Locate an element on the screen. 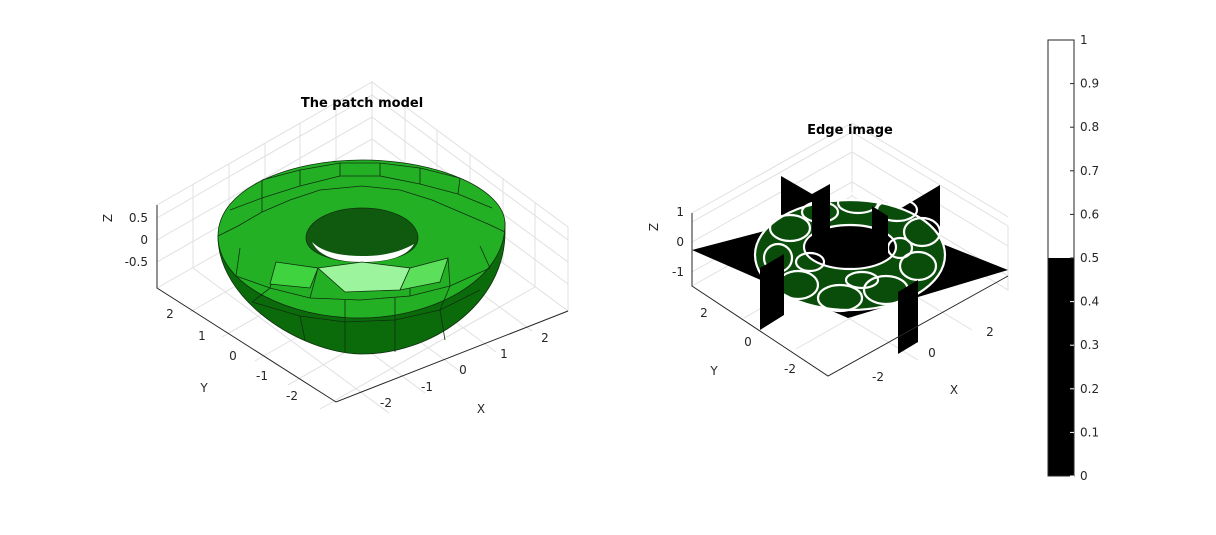  colorbar-tick-label: 1 is located at coordinates (1084, 40).